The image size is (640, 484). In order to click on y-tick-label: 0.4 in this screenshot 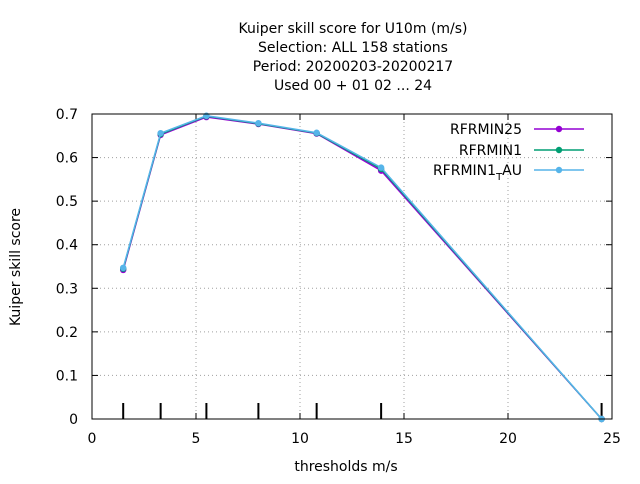, I will do `click(67, 246)`.